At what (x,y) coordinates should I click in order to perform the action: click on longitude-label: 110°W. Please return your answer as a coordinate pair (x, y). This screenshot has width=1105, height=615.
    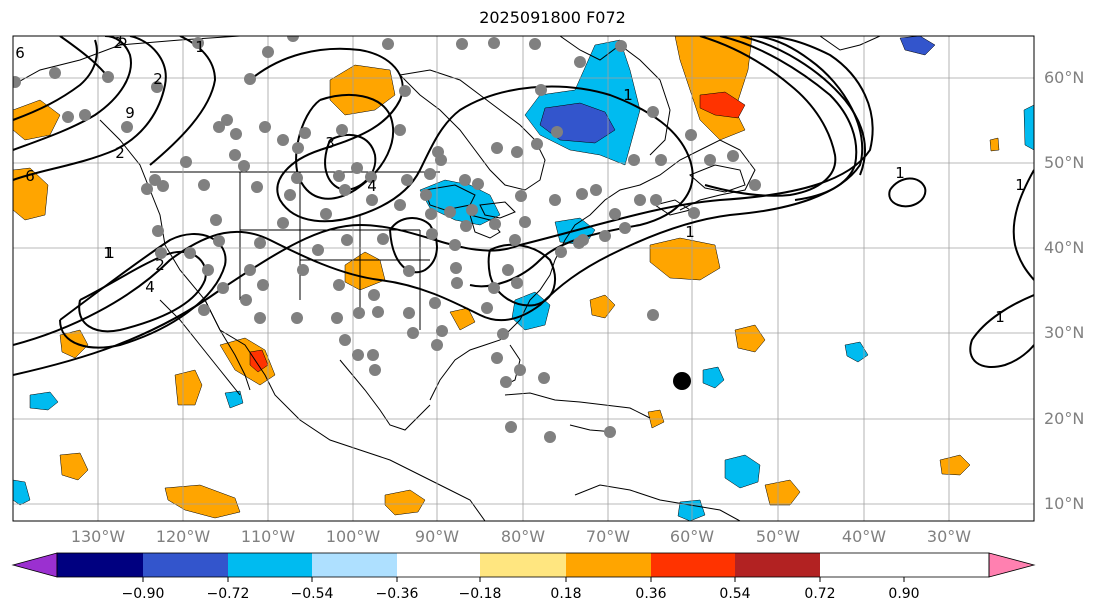
    Looking at the image, I should click on (268, 536).